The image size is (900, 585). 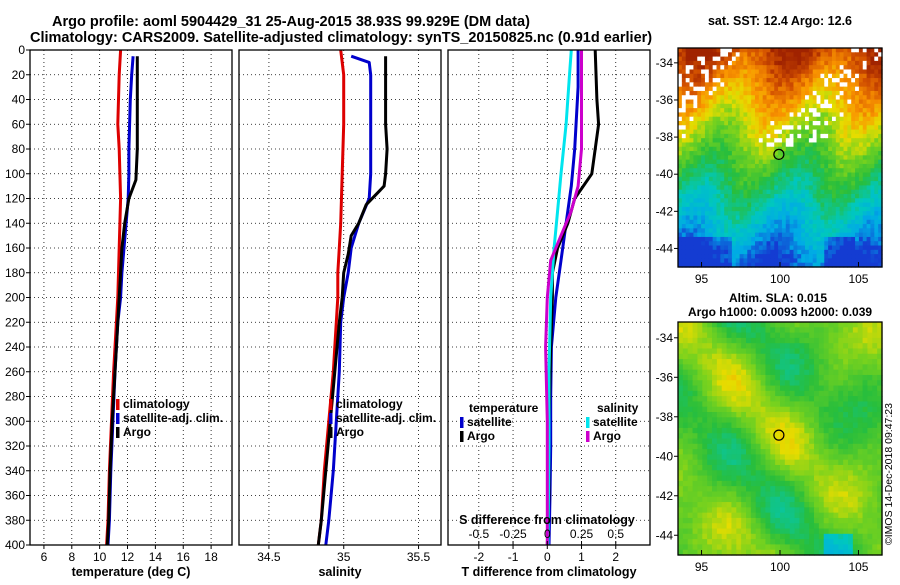 What do you see at coordinates (15, 471) in the screenshot?
I see `depth-tick-label-17: 340` at bounding box center [15, 471].